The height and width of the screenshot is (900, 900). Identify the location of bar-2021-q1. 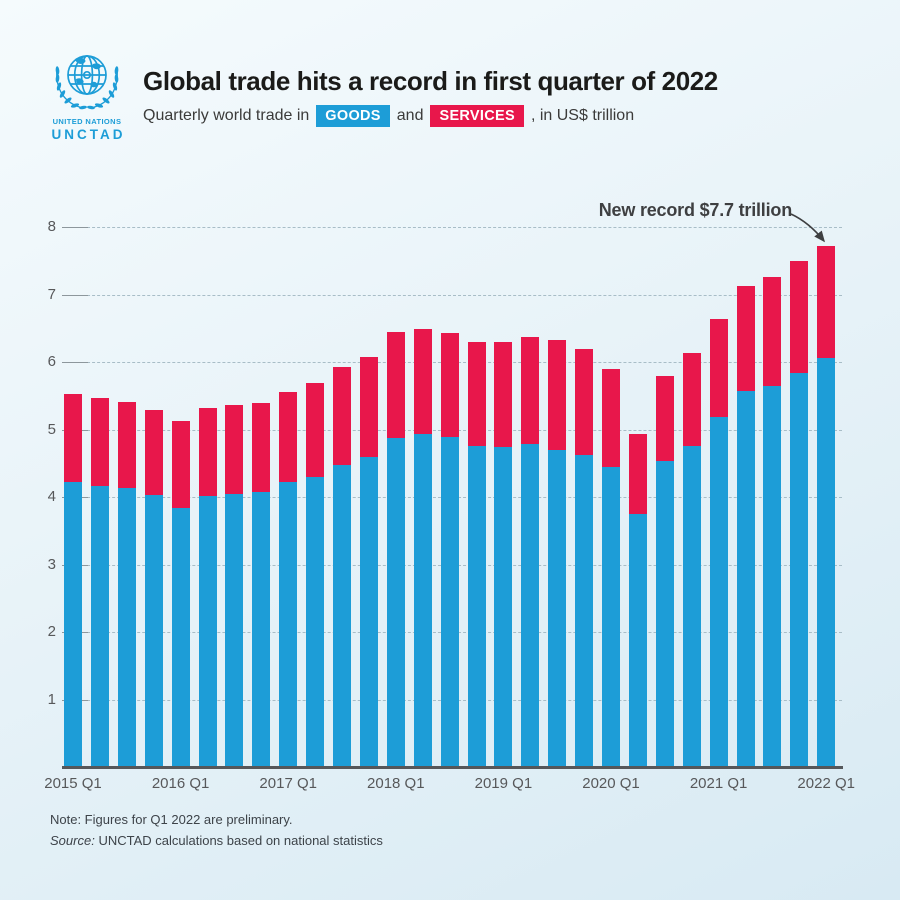
(718, 542).